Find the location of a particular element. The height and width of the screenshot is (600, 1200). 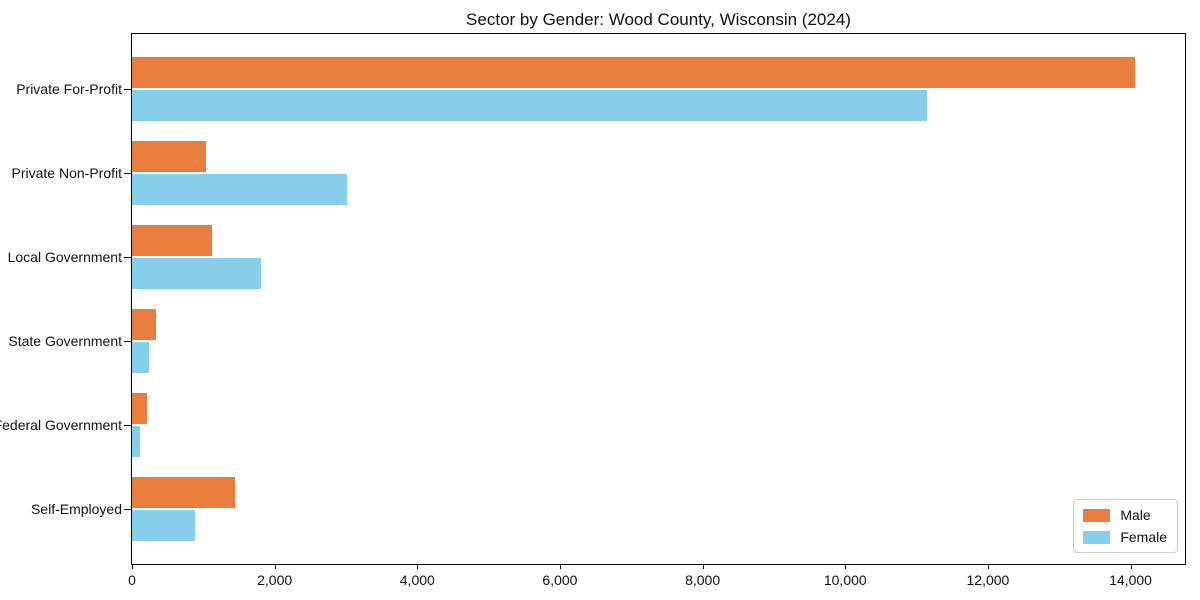

x-label-4000: 4,000 is located at coordinates (417, 580).